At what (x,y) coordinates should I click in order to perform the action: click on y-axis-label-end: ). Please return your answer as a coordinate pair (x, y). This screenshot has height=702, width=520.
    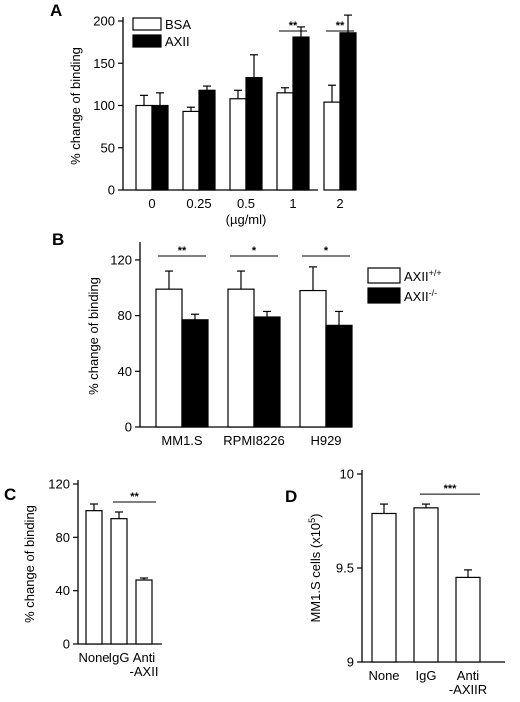
    Looking at the image, I should click on (315, 515).